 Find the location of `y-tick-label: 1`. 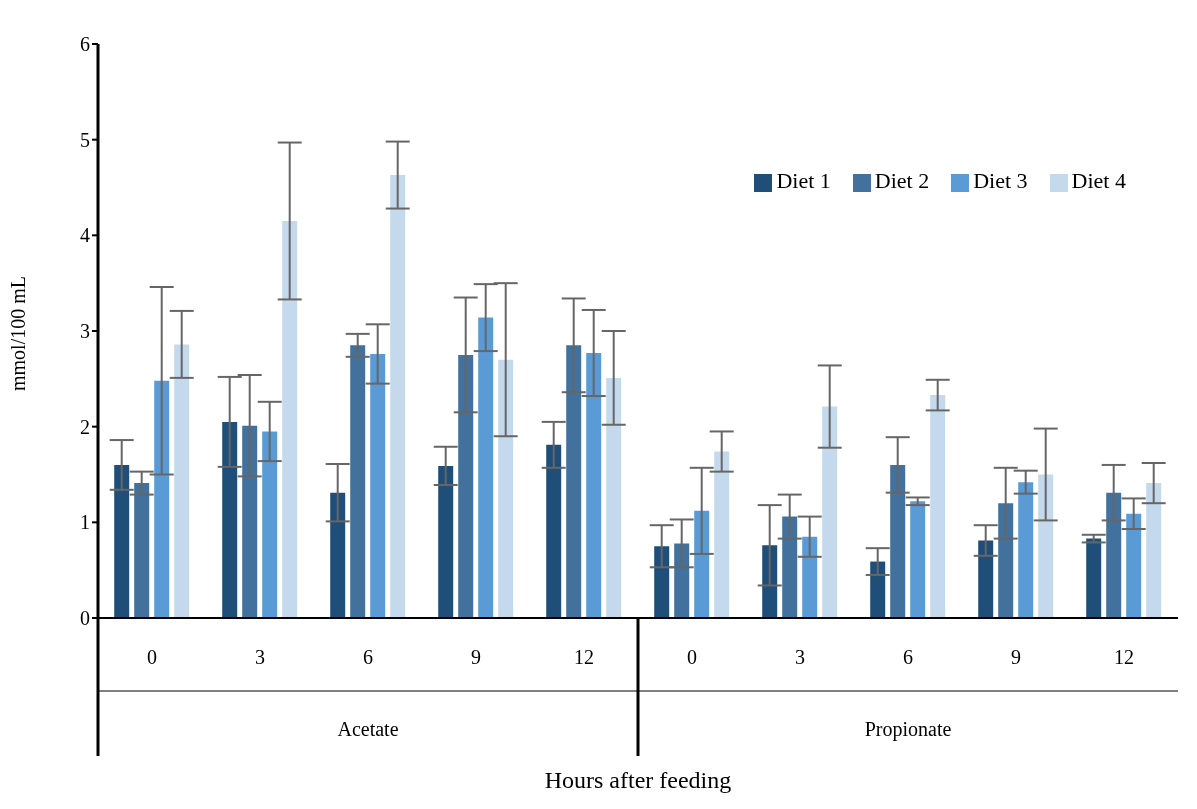

y-tick-label: 1 is located at coordinates (85, 522).